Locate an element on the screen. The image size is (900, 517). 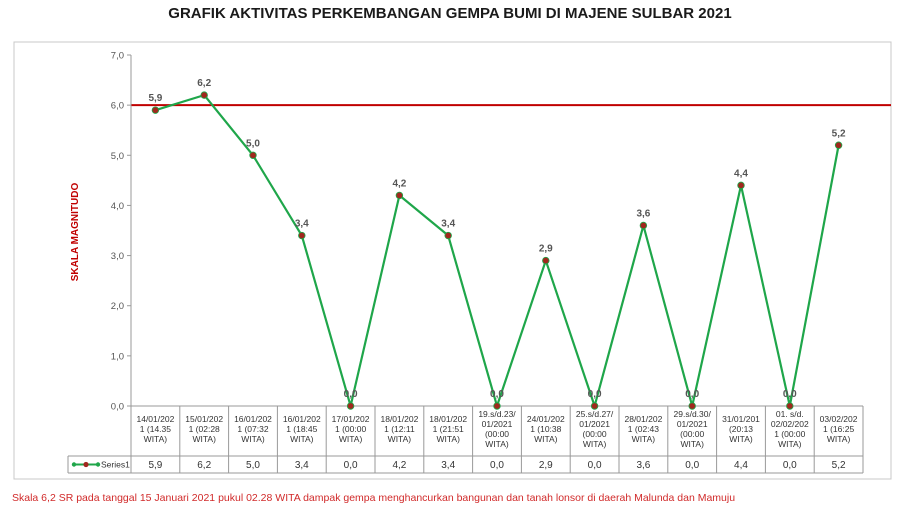
x-category-label: 28/01/202 1 (02:43 WITA) is located at coordinates (643, 429).